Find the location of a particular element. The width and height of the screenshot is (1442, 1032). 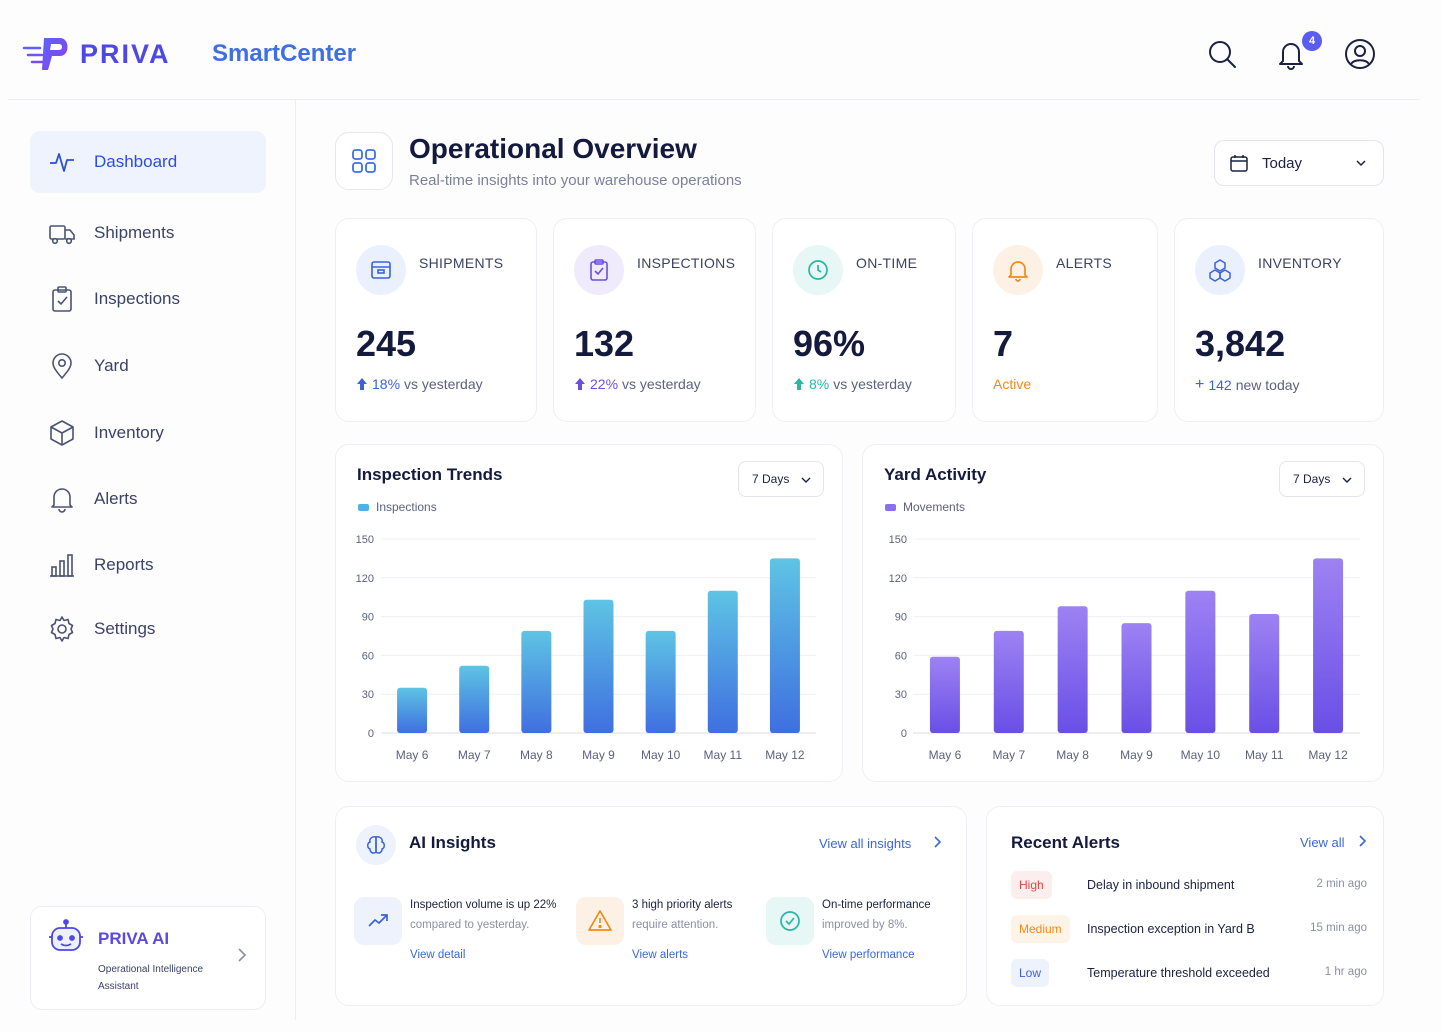

chart-legend: Movements is located at coordinates (925, 507).